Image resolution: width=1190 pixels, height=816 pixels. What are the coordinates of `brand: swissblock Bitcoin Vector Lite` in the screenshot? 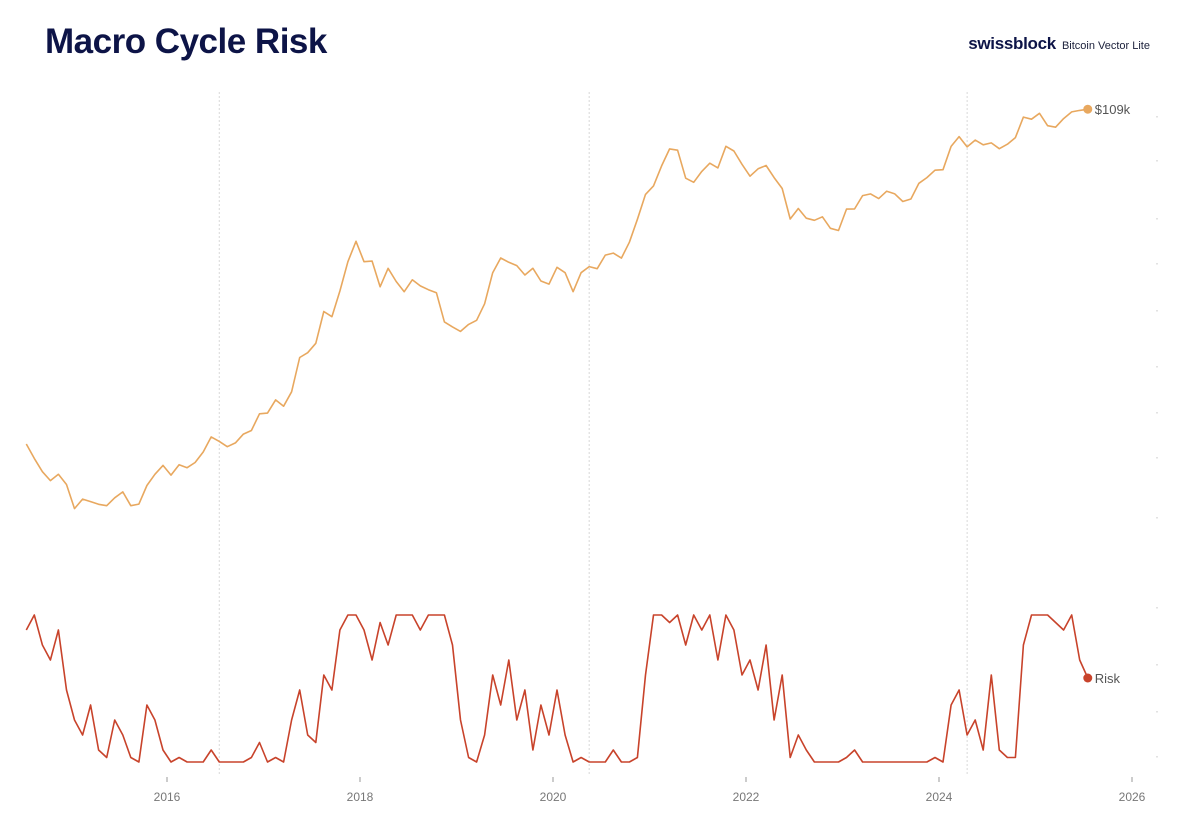 It's located at (1059, 44).